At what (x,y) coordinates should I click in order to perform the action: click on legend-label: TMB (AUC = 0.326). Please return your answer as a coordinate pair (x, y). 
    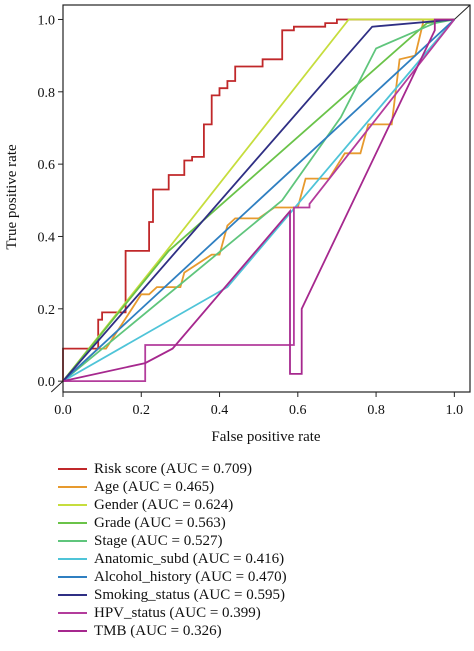
    Looking at the image, I should click on (158, 631).